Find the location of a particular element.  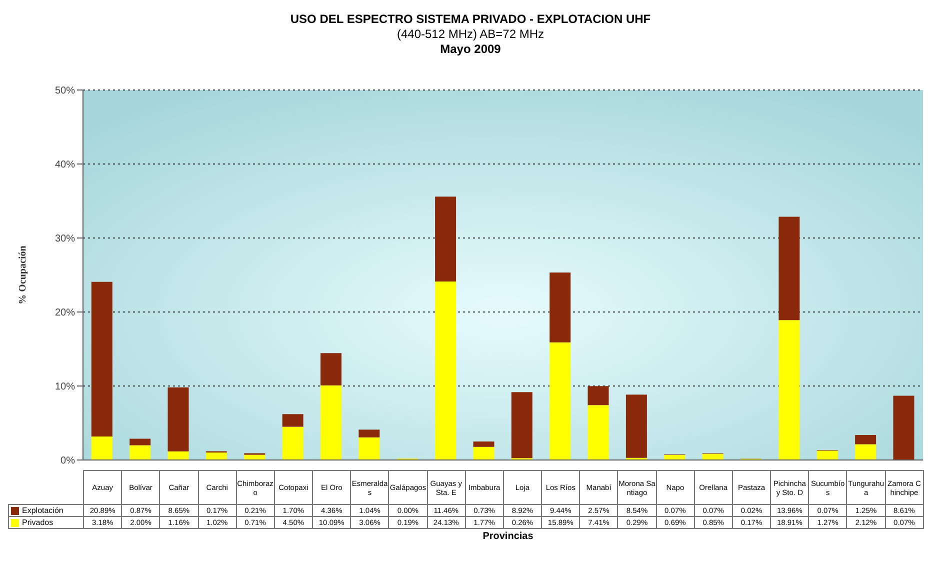

chart-subtitle: (440-512 MHz) AB=72 MHz is located at coordinates (471, 34).